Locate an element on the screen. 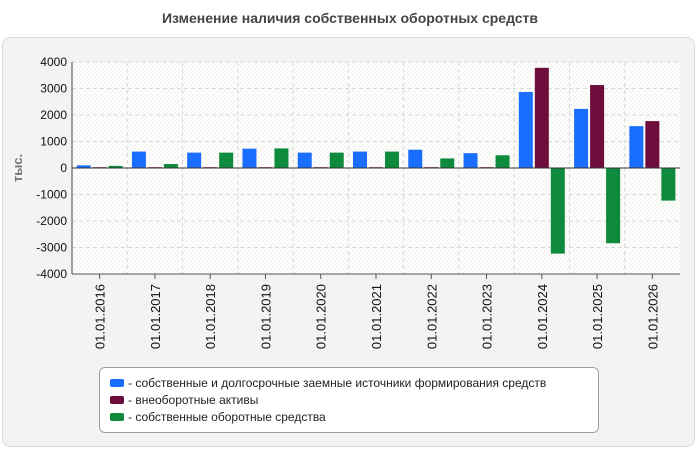 This screenshot has height=450, width=700. legend-label: - собственные оборотные средства is located at coordinates (227, 416).